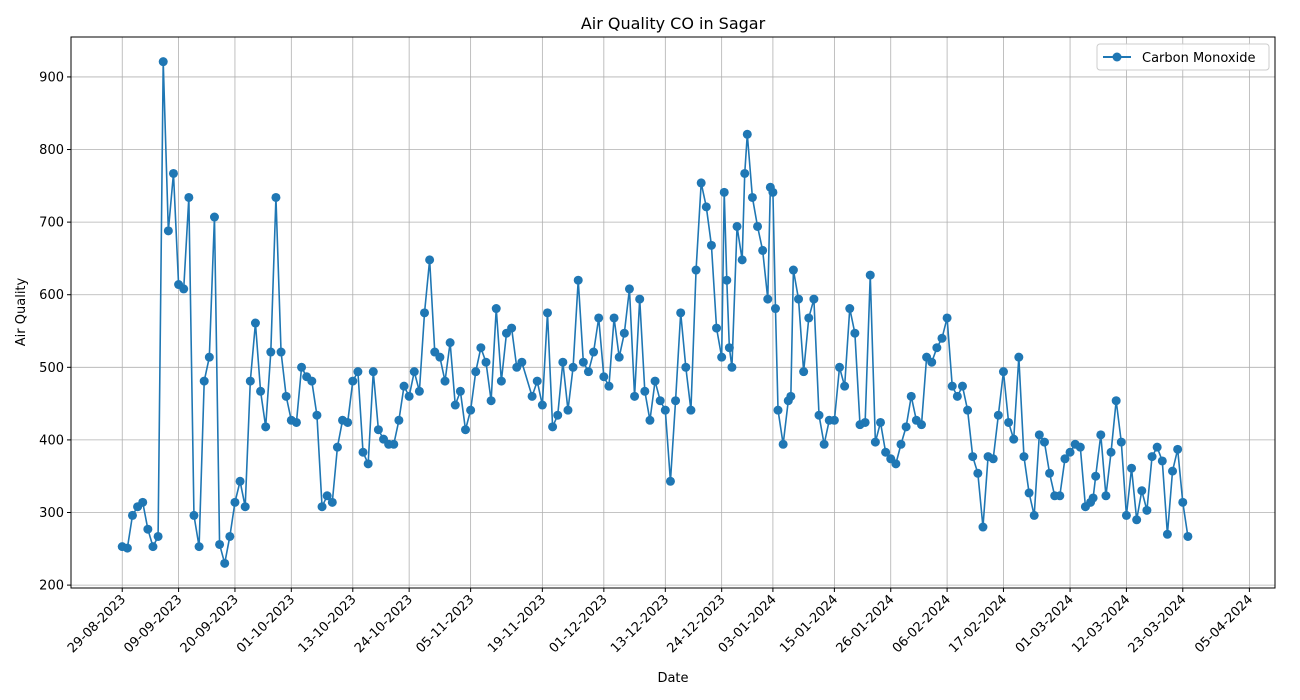 The width and height of the screenshot is (1300, 700). I want to click on y-tick-label: 300, so click(51, 513).